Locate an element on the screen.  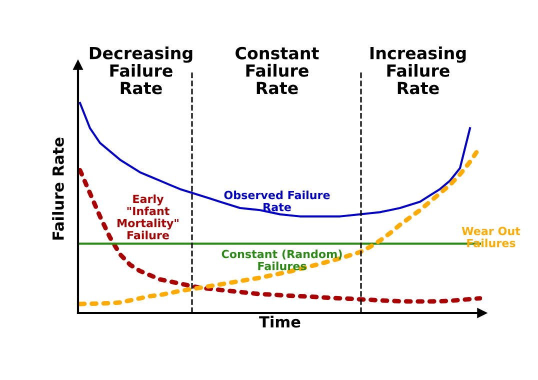
series-label: Constant (Random) Failures is located at coordinates (282, 260).